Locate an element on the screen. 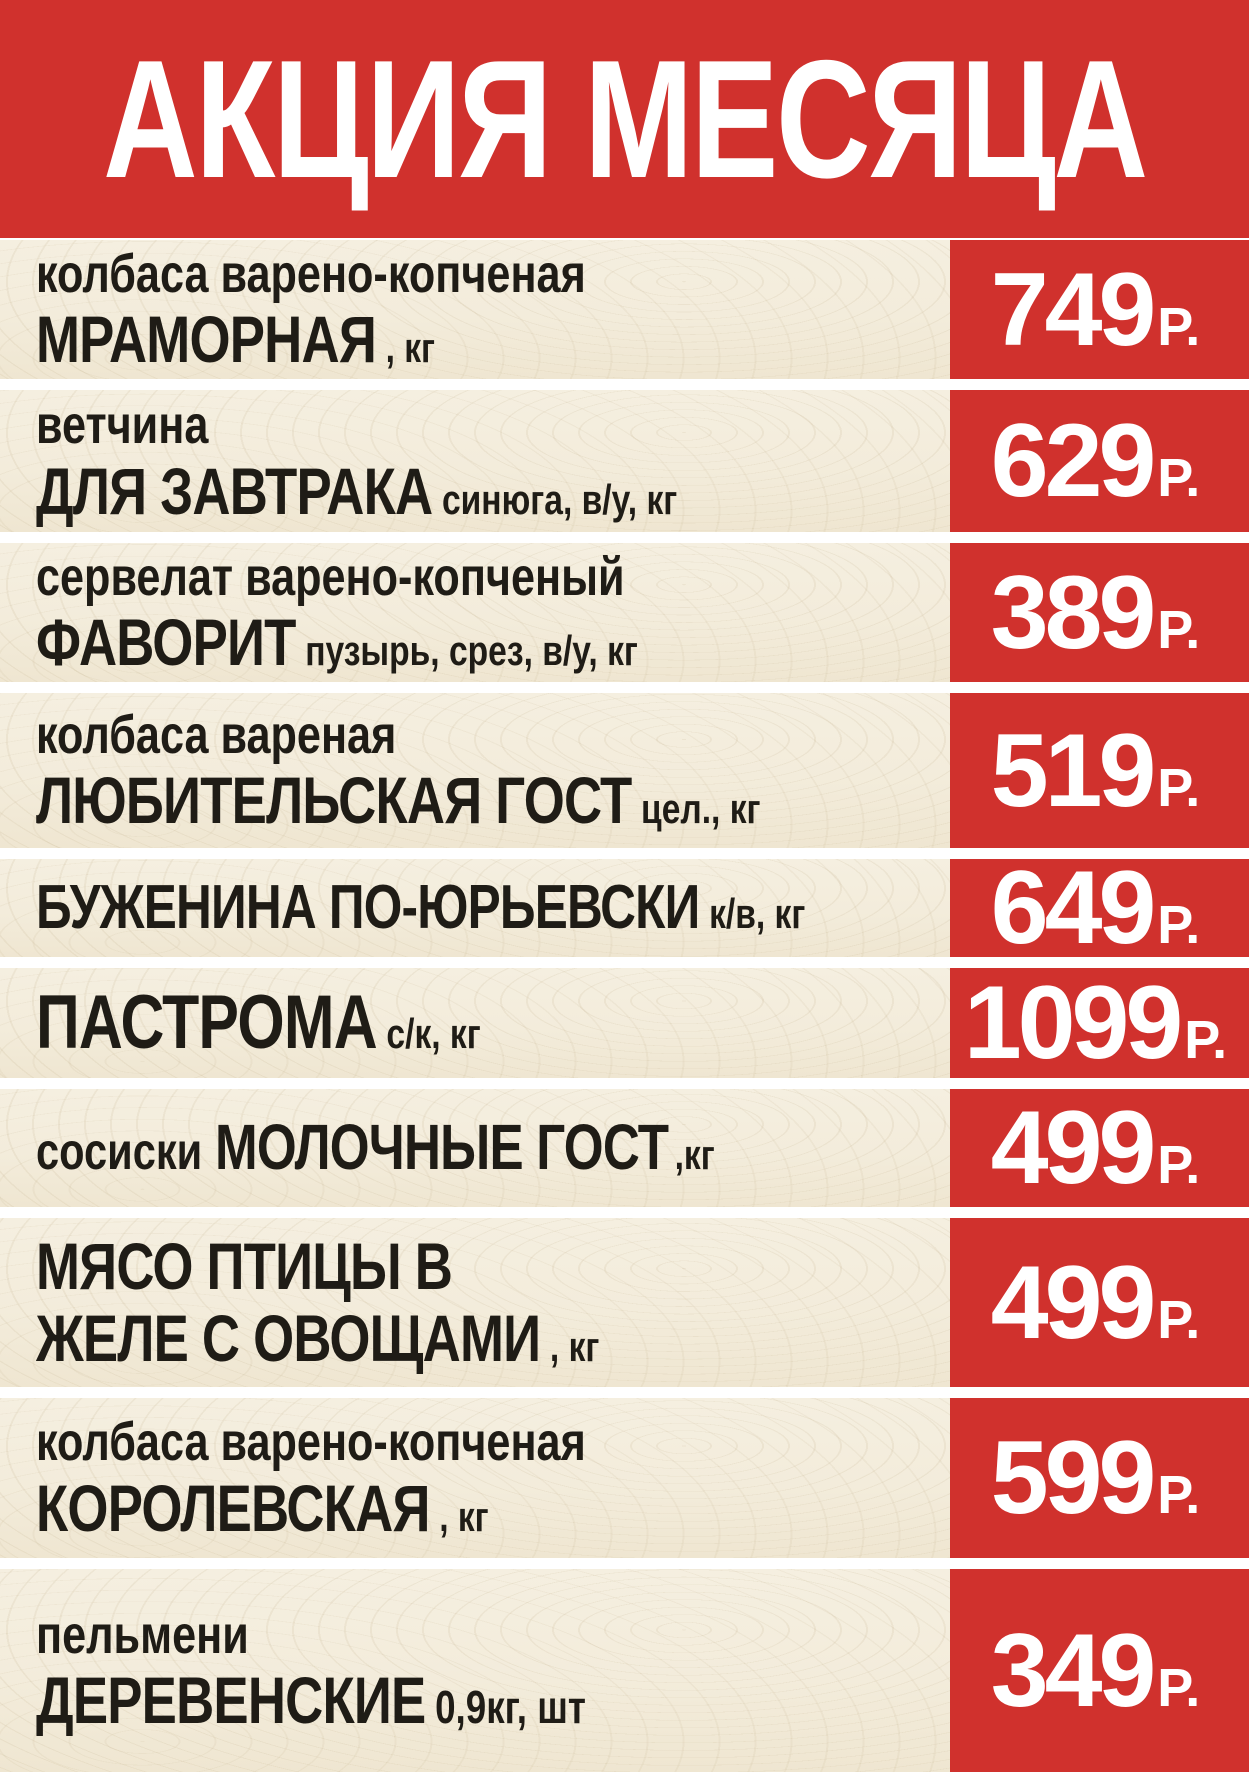  price-panel: 389Р. is located at coordinates (1099, 612).